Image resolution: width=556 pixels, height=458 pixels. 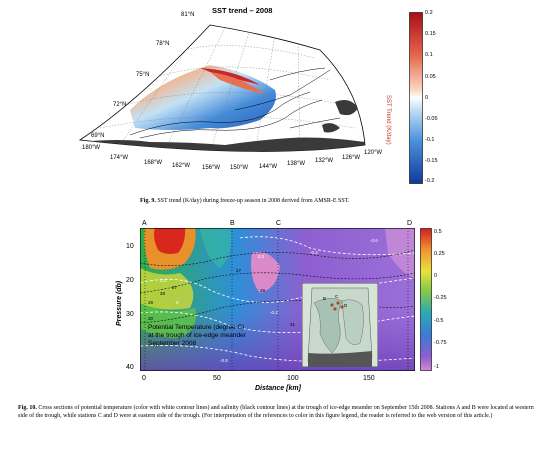 I want to click on contour-label: -0.8, so click(x=224, y=360).